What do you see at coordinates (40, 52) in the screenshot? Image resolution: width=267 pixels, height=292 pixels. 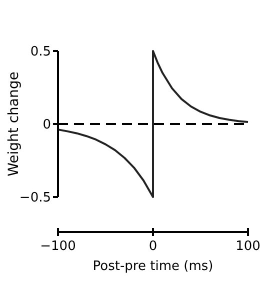 I see `y-tick-label: 0.5` at bounding box center [40, 52].